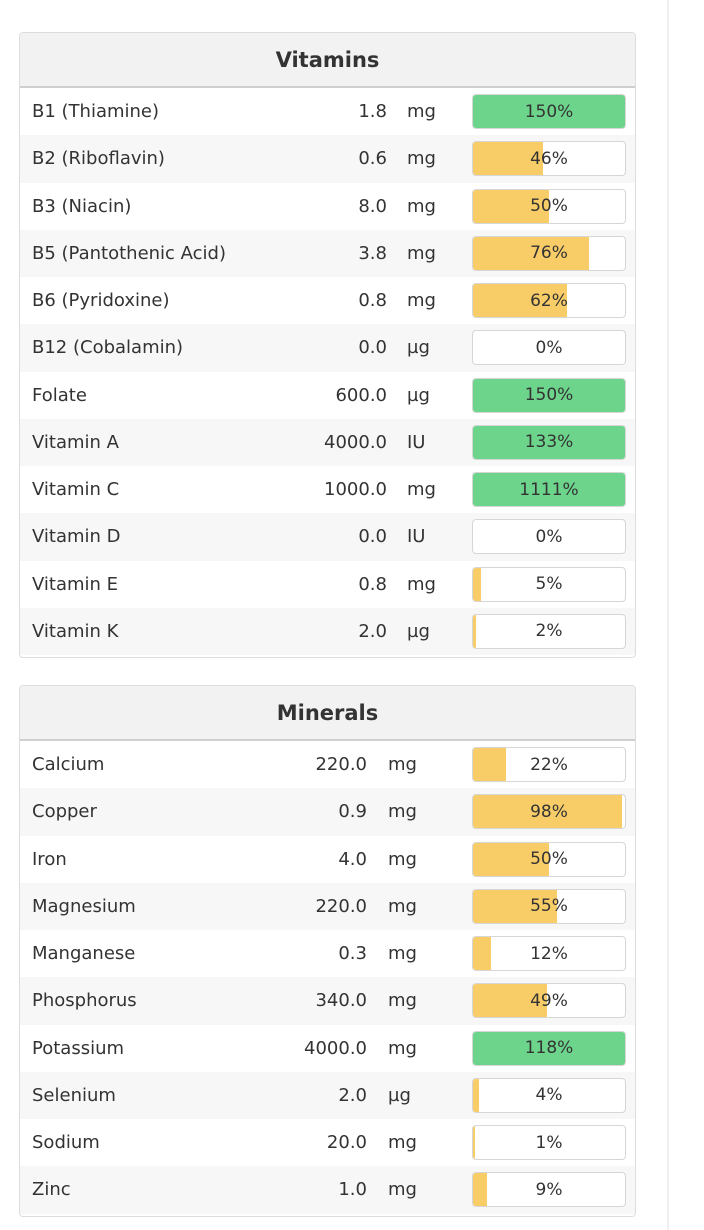 The image size is (704, 1230). I want to click on daily-value-bar: 62%, so click(549, 300).